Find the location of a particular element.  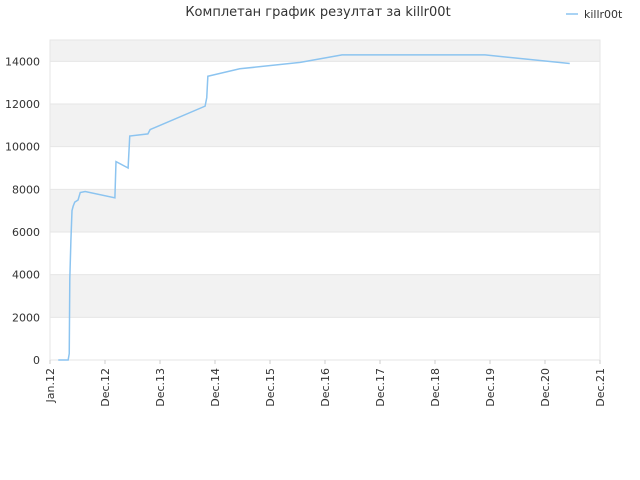

x-tick-label: Dec.14 is located at coordinates (215, 387).